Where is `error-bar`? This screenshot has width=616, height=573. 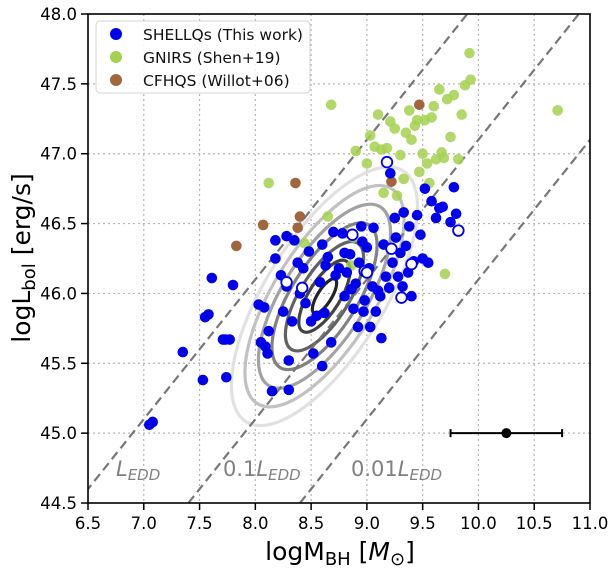
error-bar is located at coordinates (506, 433).